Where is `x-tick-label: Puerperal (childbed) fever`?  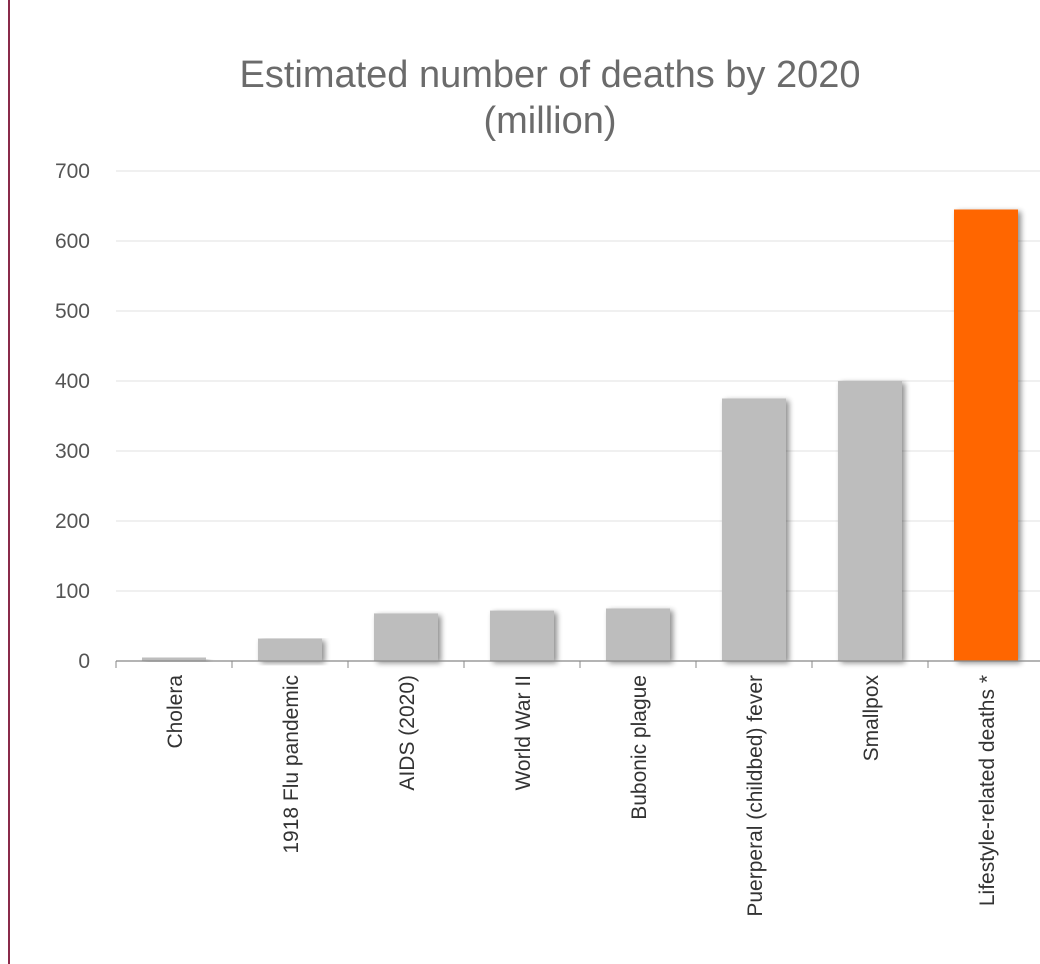 x-tick-label: Puerperal (childbed) fever is located at coordinates (755, 796).